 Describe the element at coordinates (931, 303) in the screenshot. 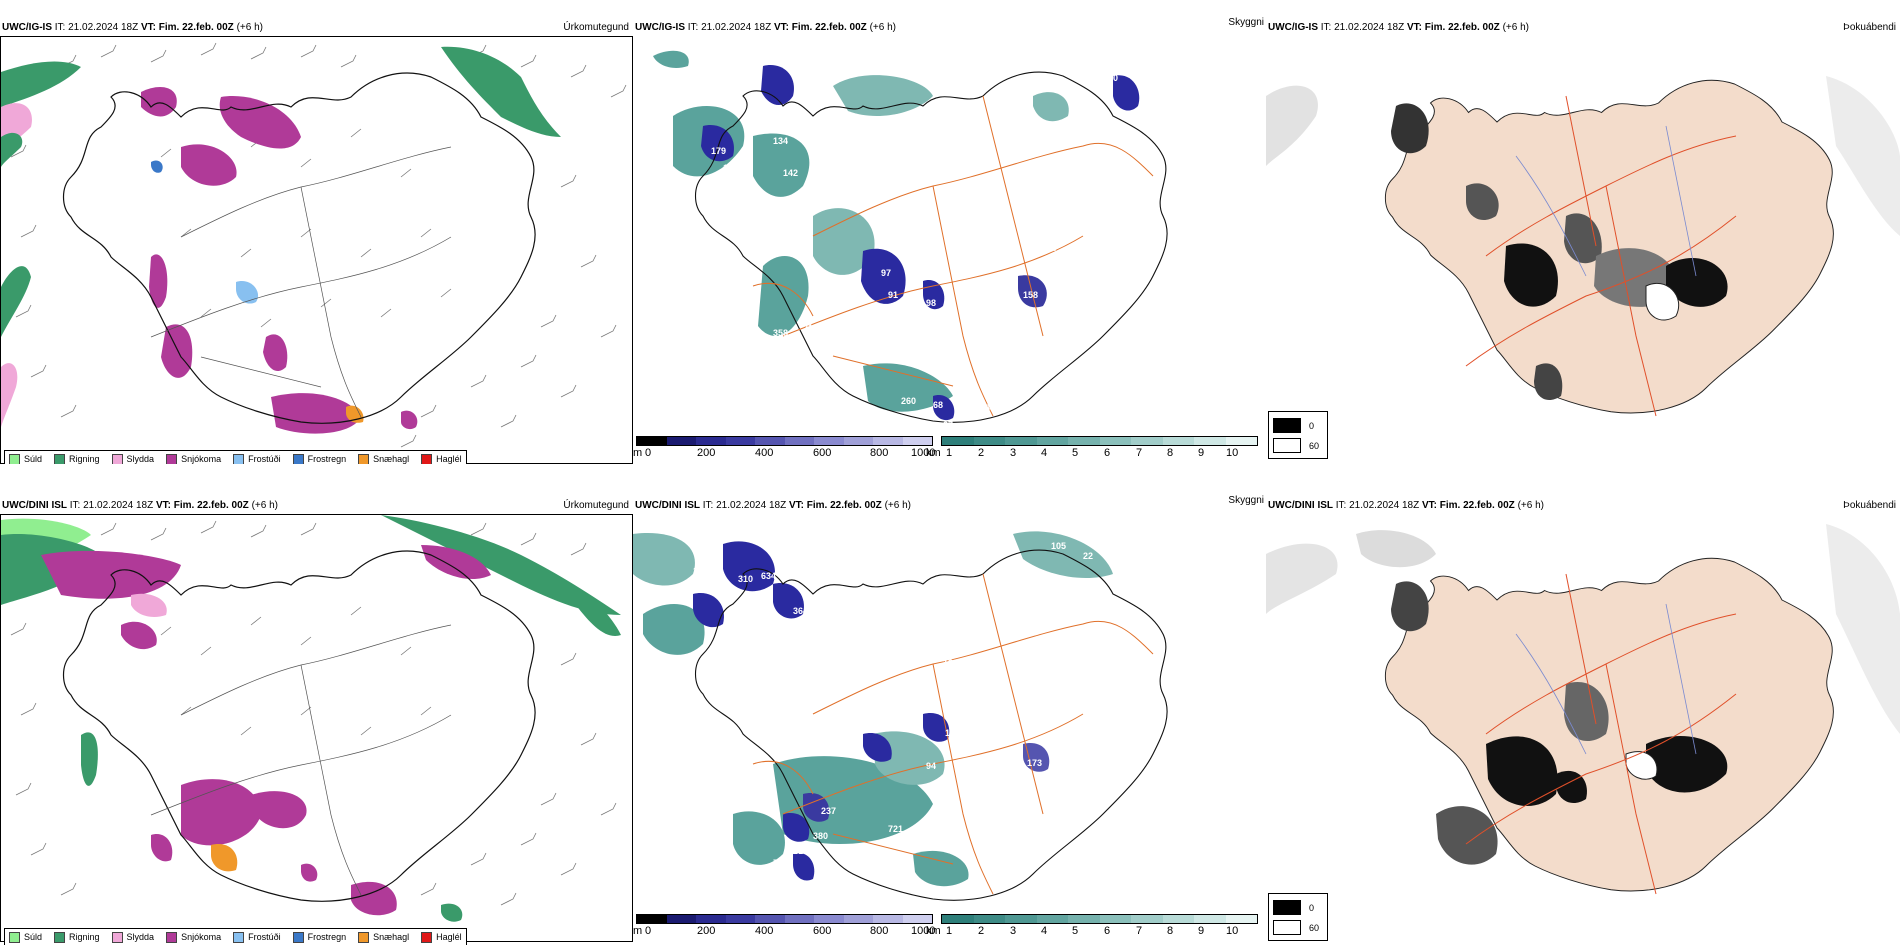

I see `vis-value-label: 98` at that location.